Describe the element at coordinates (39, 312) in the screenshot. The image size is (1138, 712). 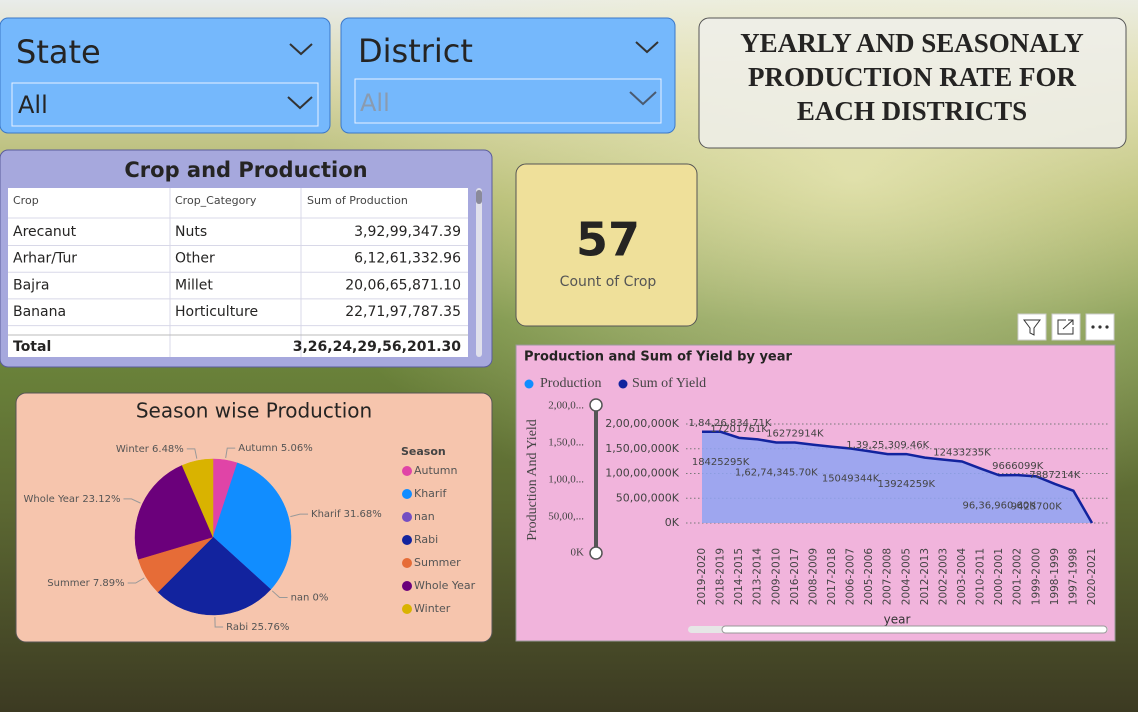
I see `table-cell: Banana` at that location.